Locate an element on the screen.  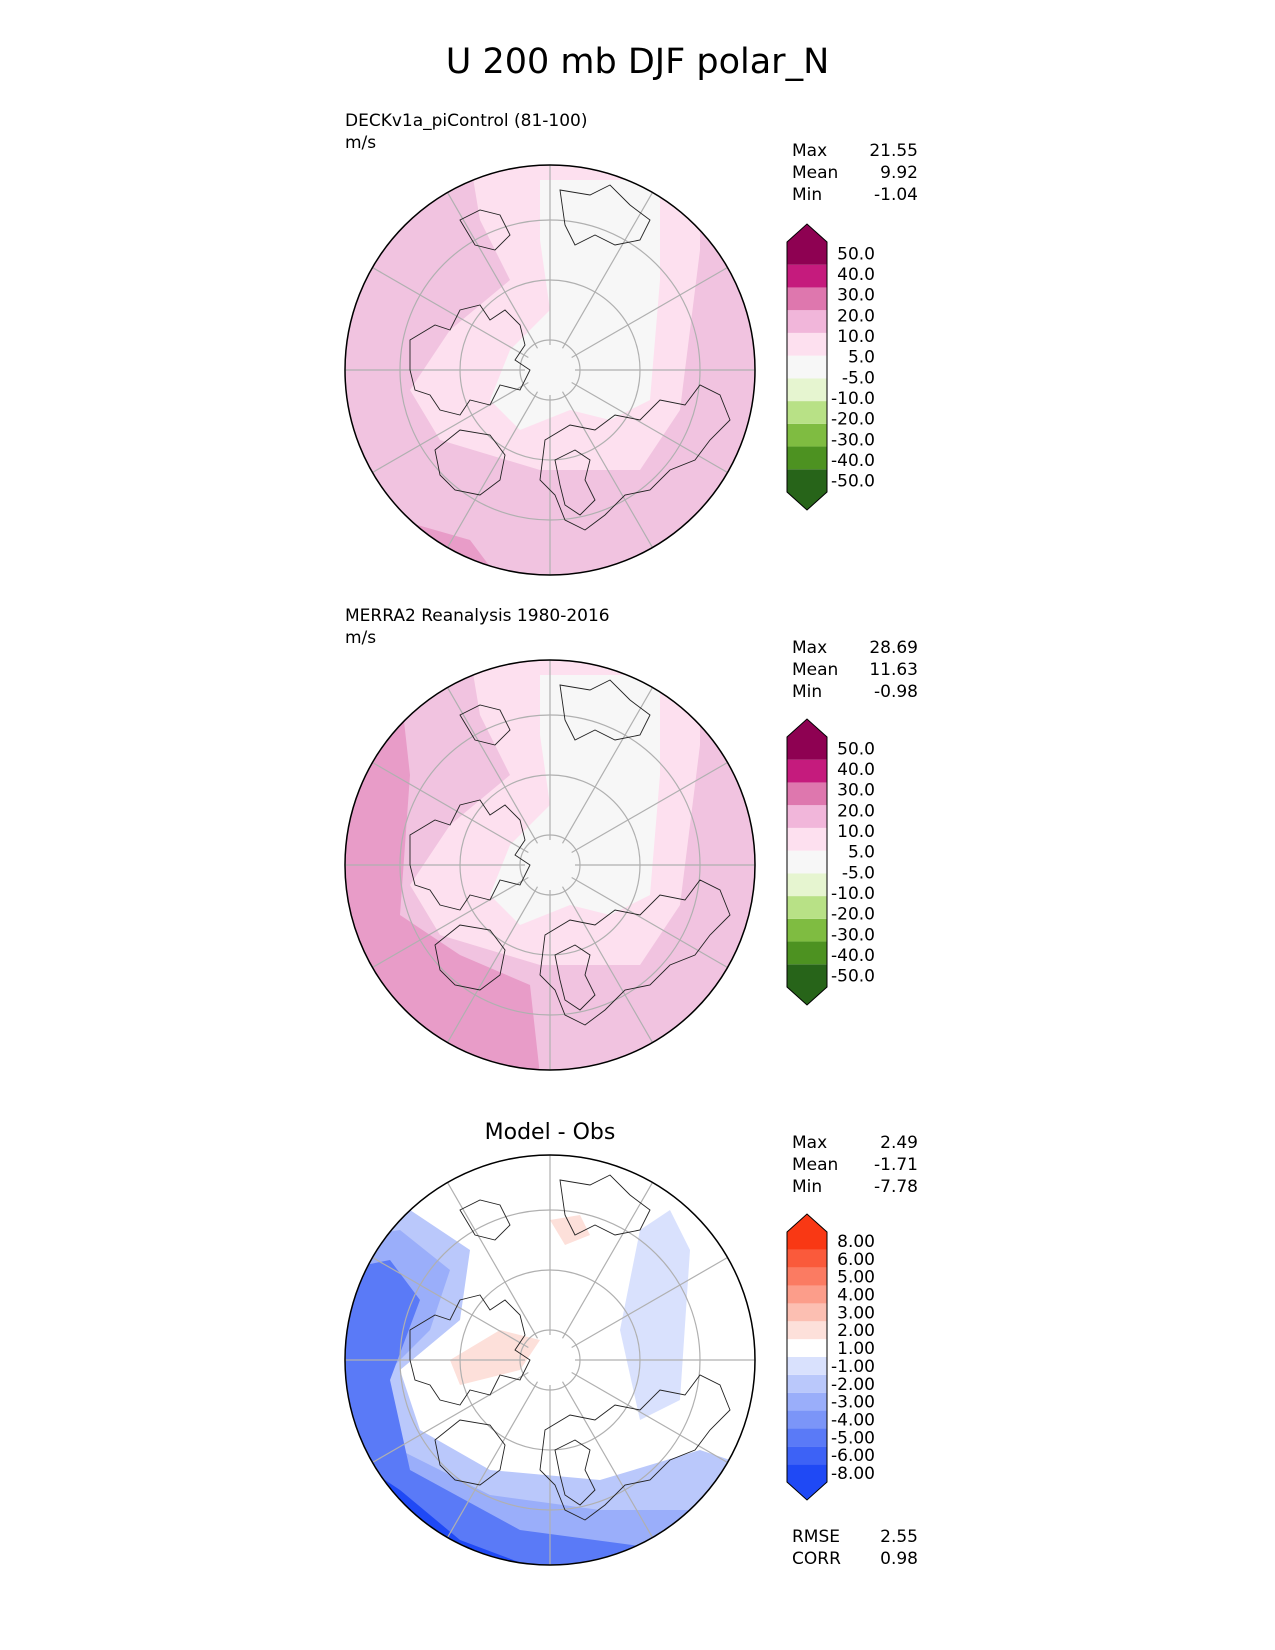
polar-map-difference is located at coordinates (550, 1360).